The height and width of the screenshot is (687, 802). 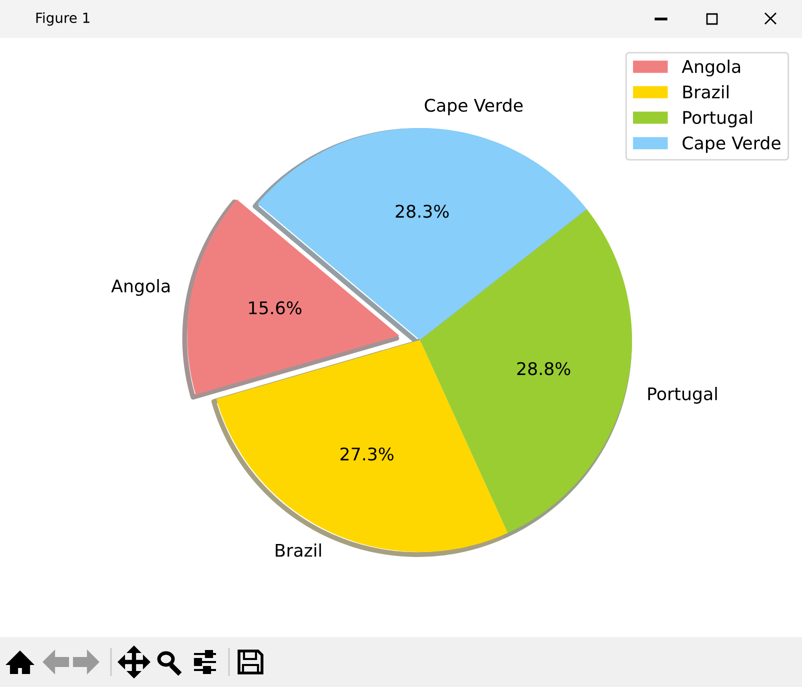 What do you see at coordinates (298, 550) in the screenshot?
I see `slice-label: Brazil` at bounding box center [298, 550].